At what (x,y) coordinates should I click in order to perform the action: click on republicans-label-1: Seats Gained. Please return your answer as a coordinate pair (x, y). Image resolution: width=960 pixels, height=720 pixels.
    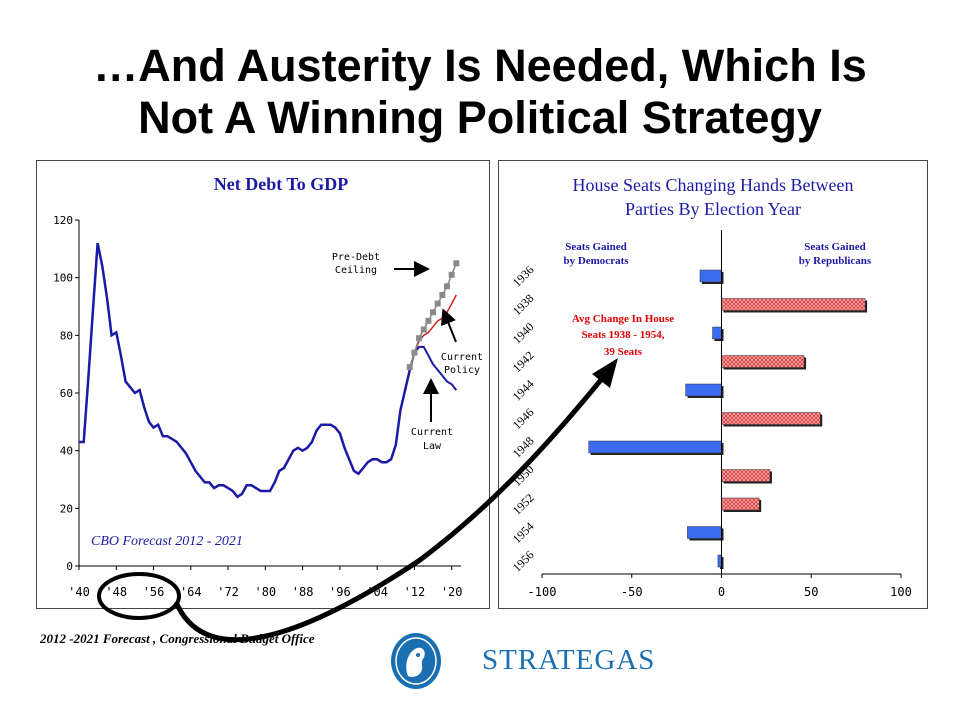
    Looking at the image, I should click on (834, 247).